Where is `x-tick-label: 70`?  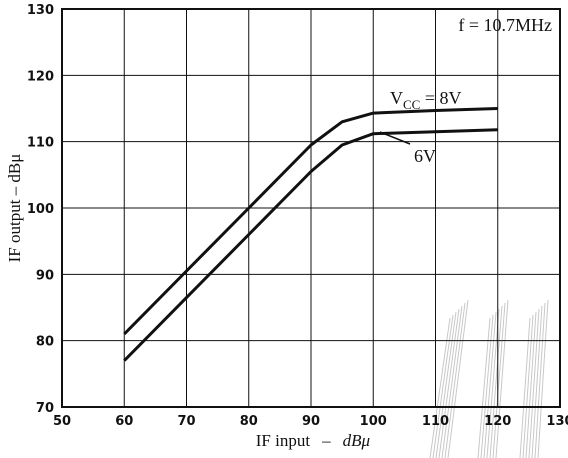 x-tick-label: 70 is located at coordinates (186, 421).